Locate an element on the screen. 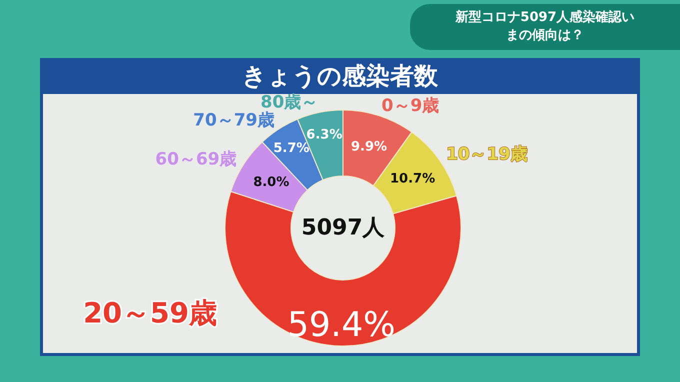 This screenshot has height=382, width=680. data-label: 10.7% is located at coordinates (413, 179).